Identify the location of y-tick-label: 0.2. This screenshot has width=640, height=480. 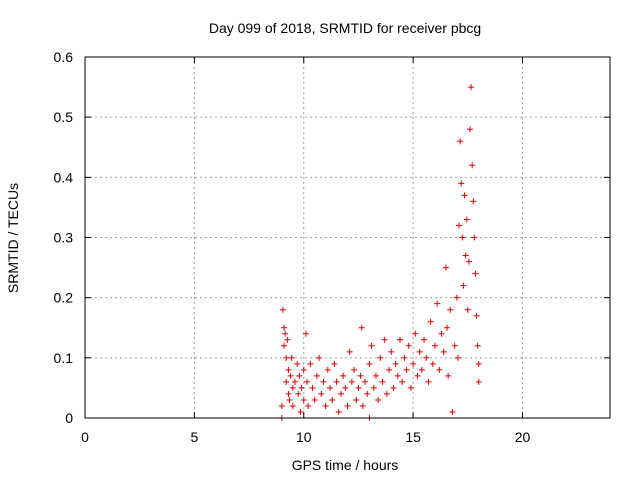
(64, 298).